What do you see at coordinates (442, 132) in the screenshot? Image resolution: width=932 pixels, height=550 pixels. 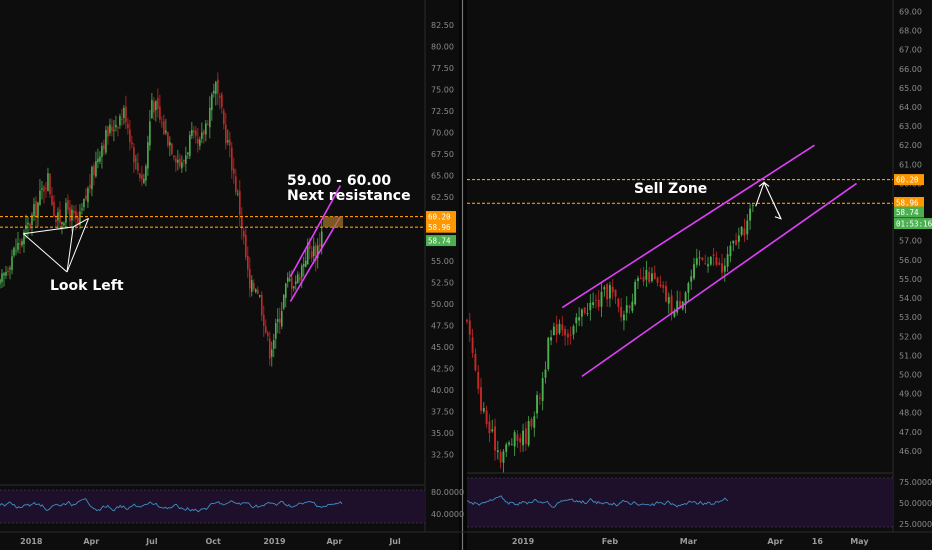 I see `left-chart-y-tick-label: 70.00` at bounding box center [442, 132].